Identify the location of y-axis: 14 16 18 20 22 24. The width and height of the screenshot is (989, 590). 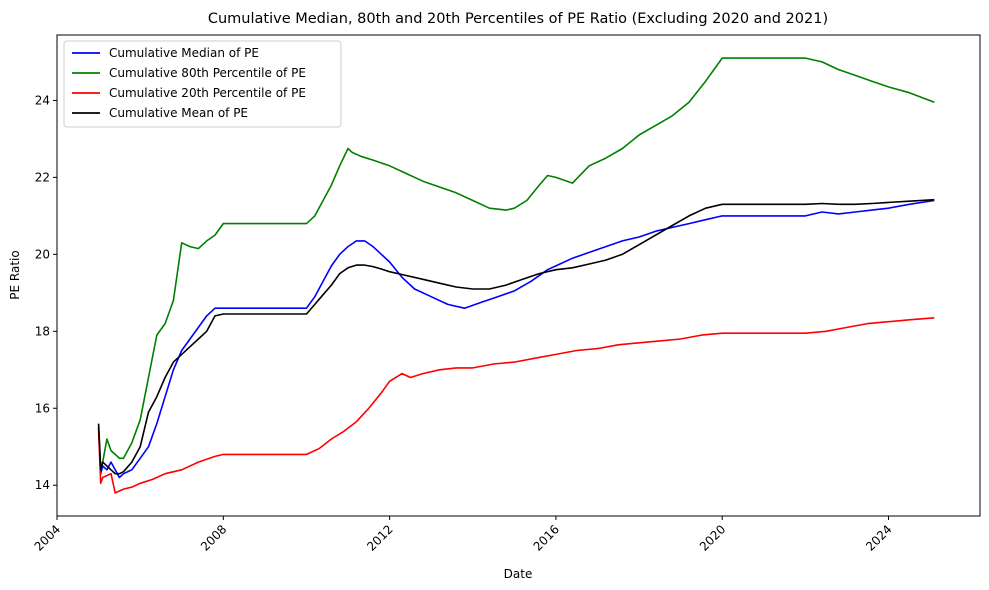
(46, 292).